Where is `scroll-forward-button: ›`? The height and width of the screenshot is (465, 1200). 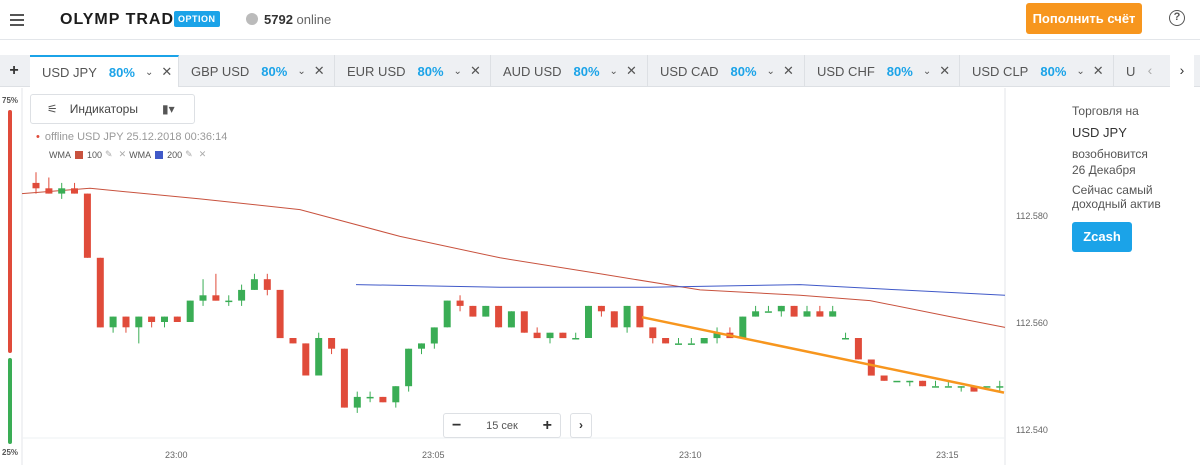
scroll-forward-button: › is located at coordinates (581, 425).